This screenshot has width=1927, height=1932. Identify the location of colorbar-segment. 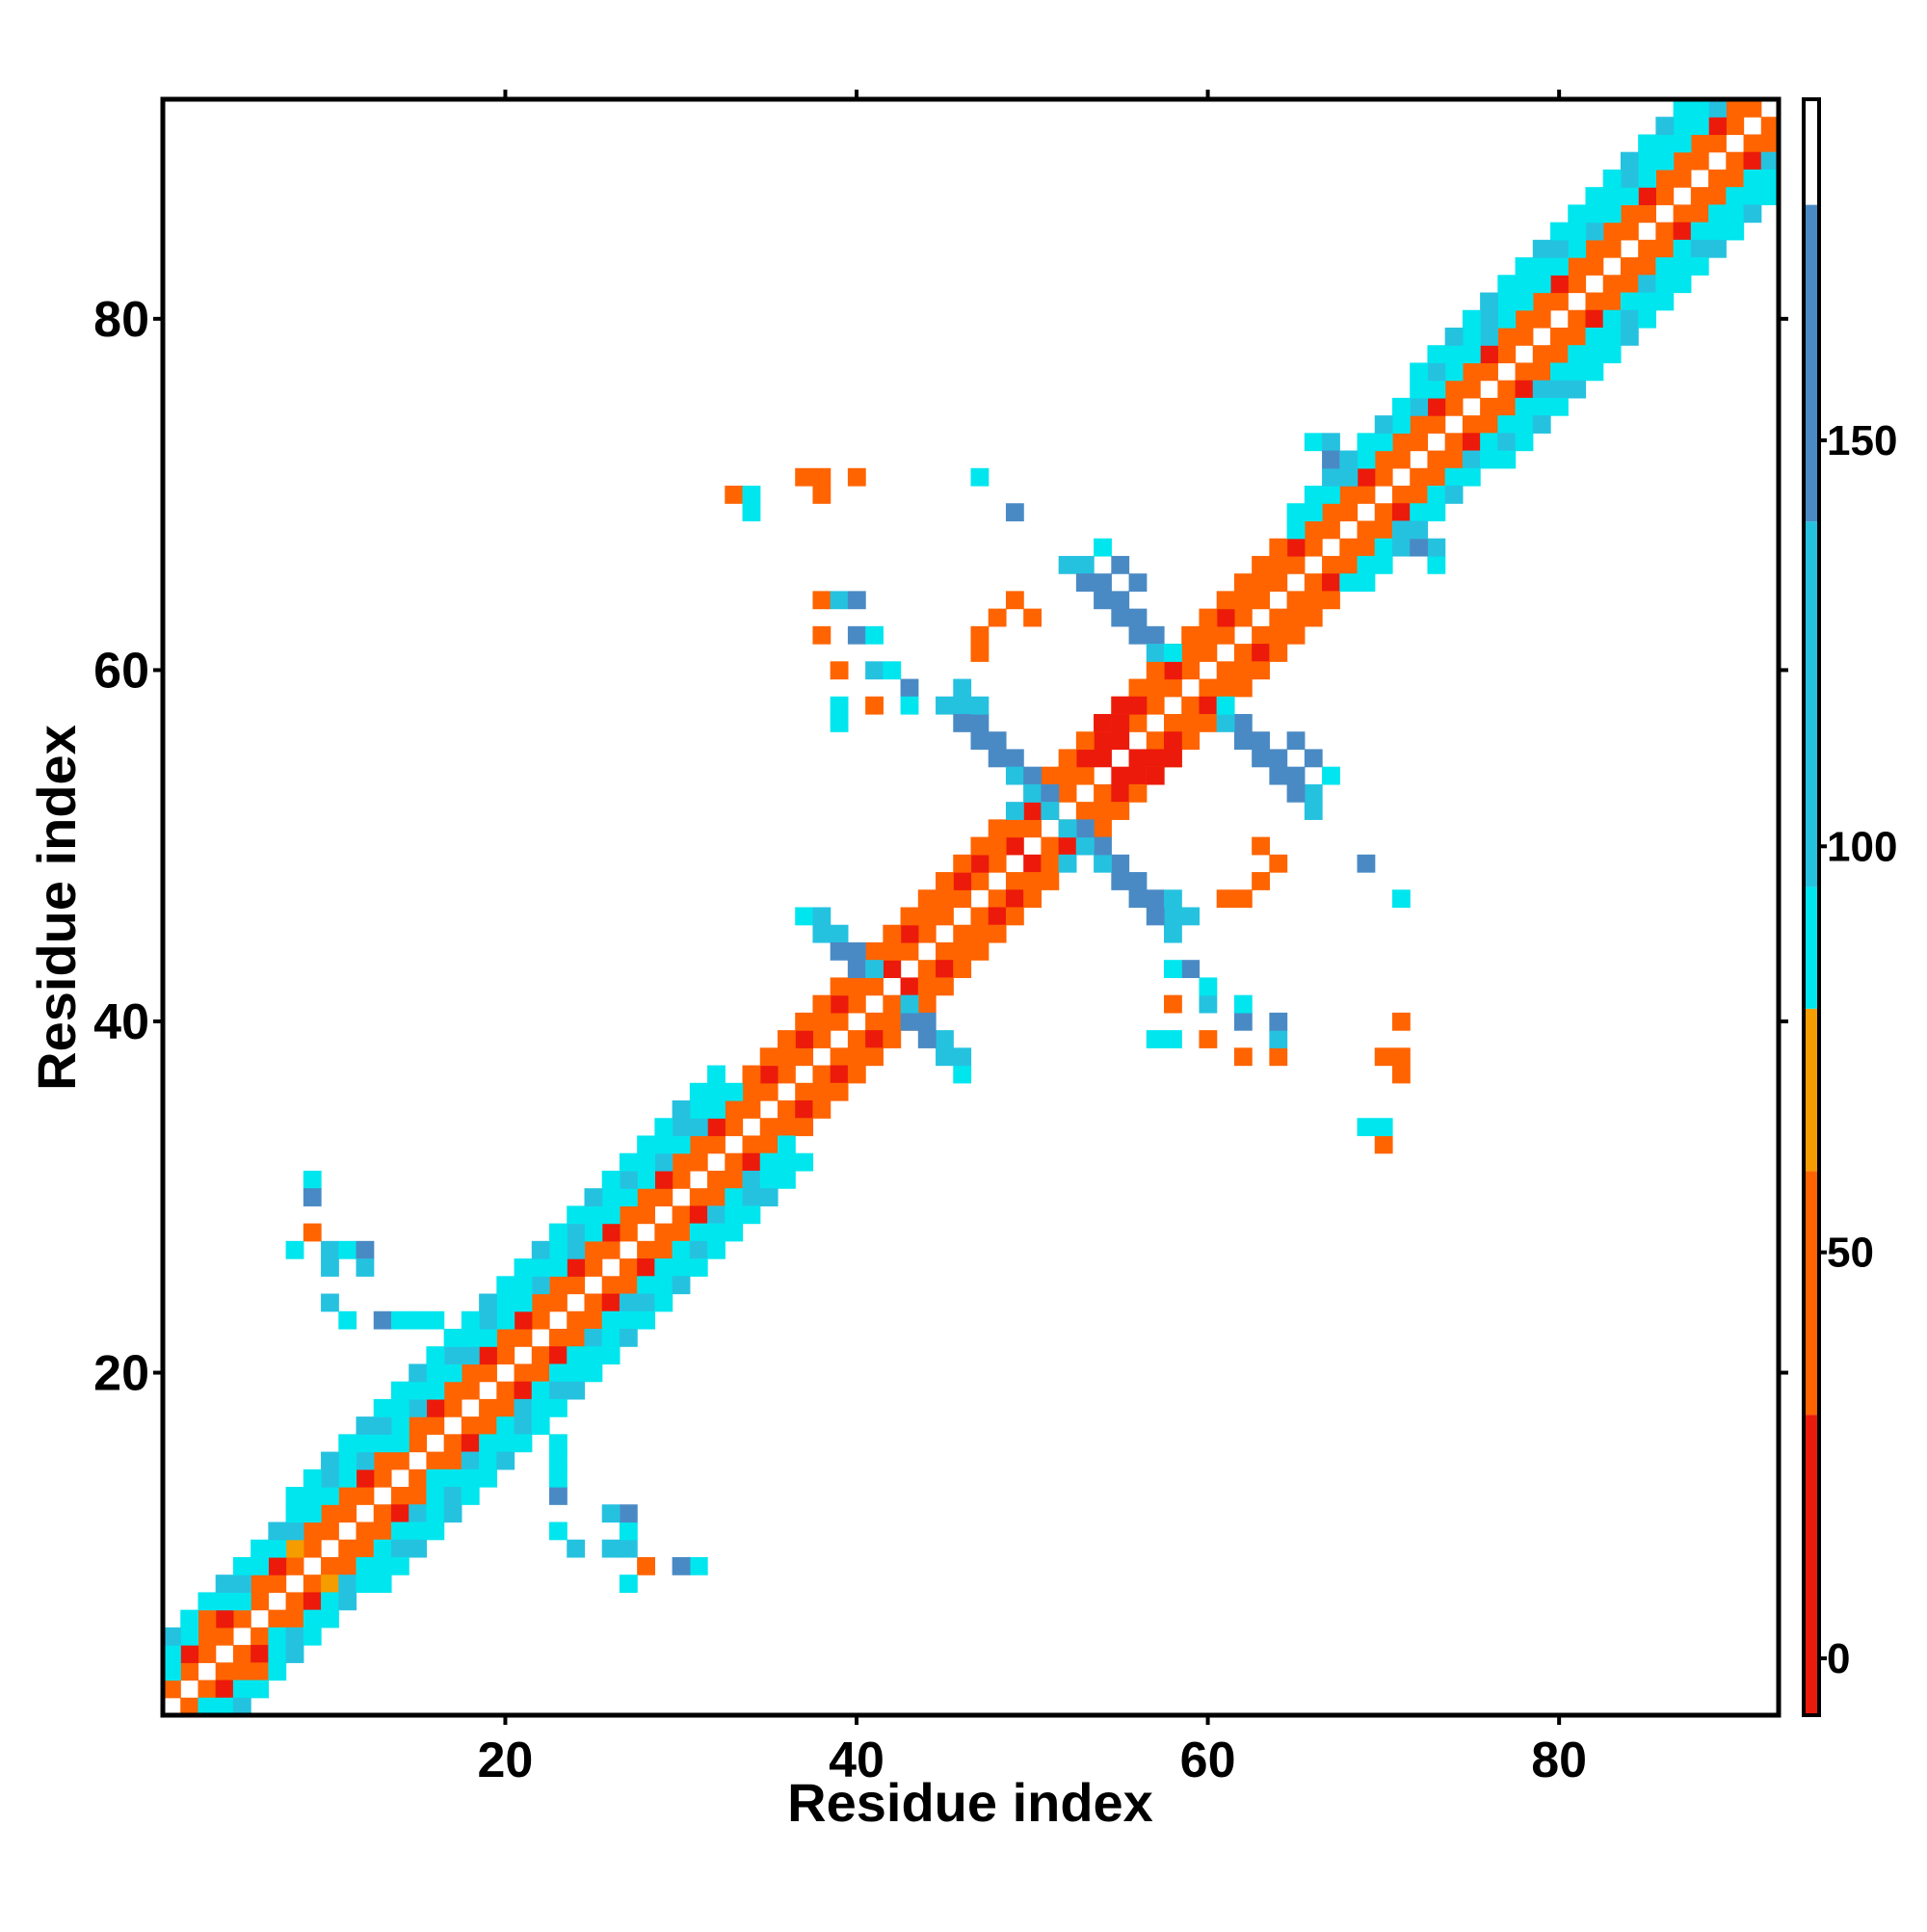
(1812, 152).